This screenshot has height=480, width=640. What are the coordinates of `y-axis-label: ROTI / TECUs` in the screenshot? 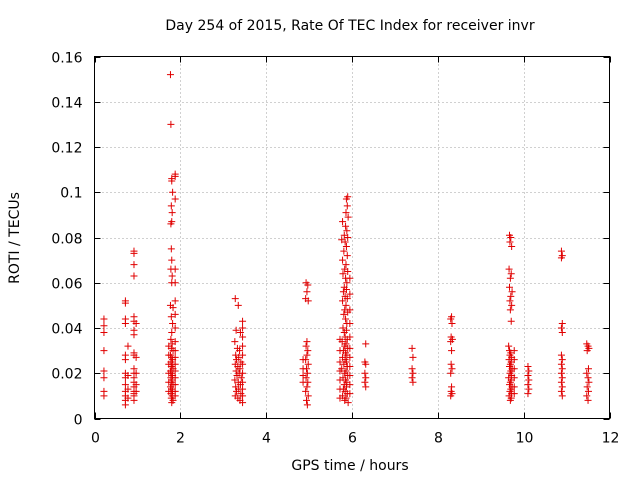 It's located at (15, 238).